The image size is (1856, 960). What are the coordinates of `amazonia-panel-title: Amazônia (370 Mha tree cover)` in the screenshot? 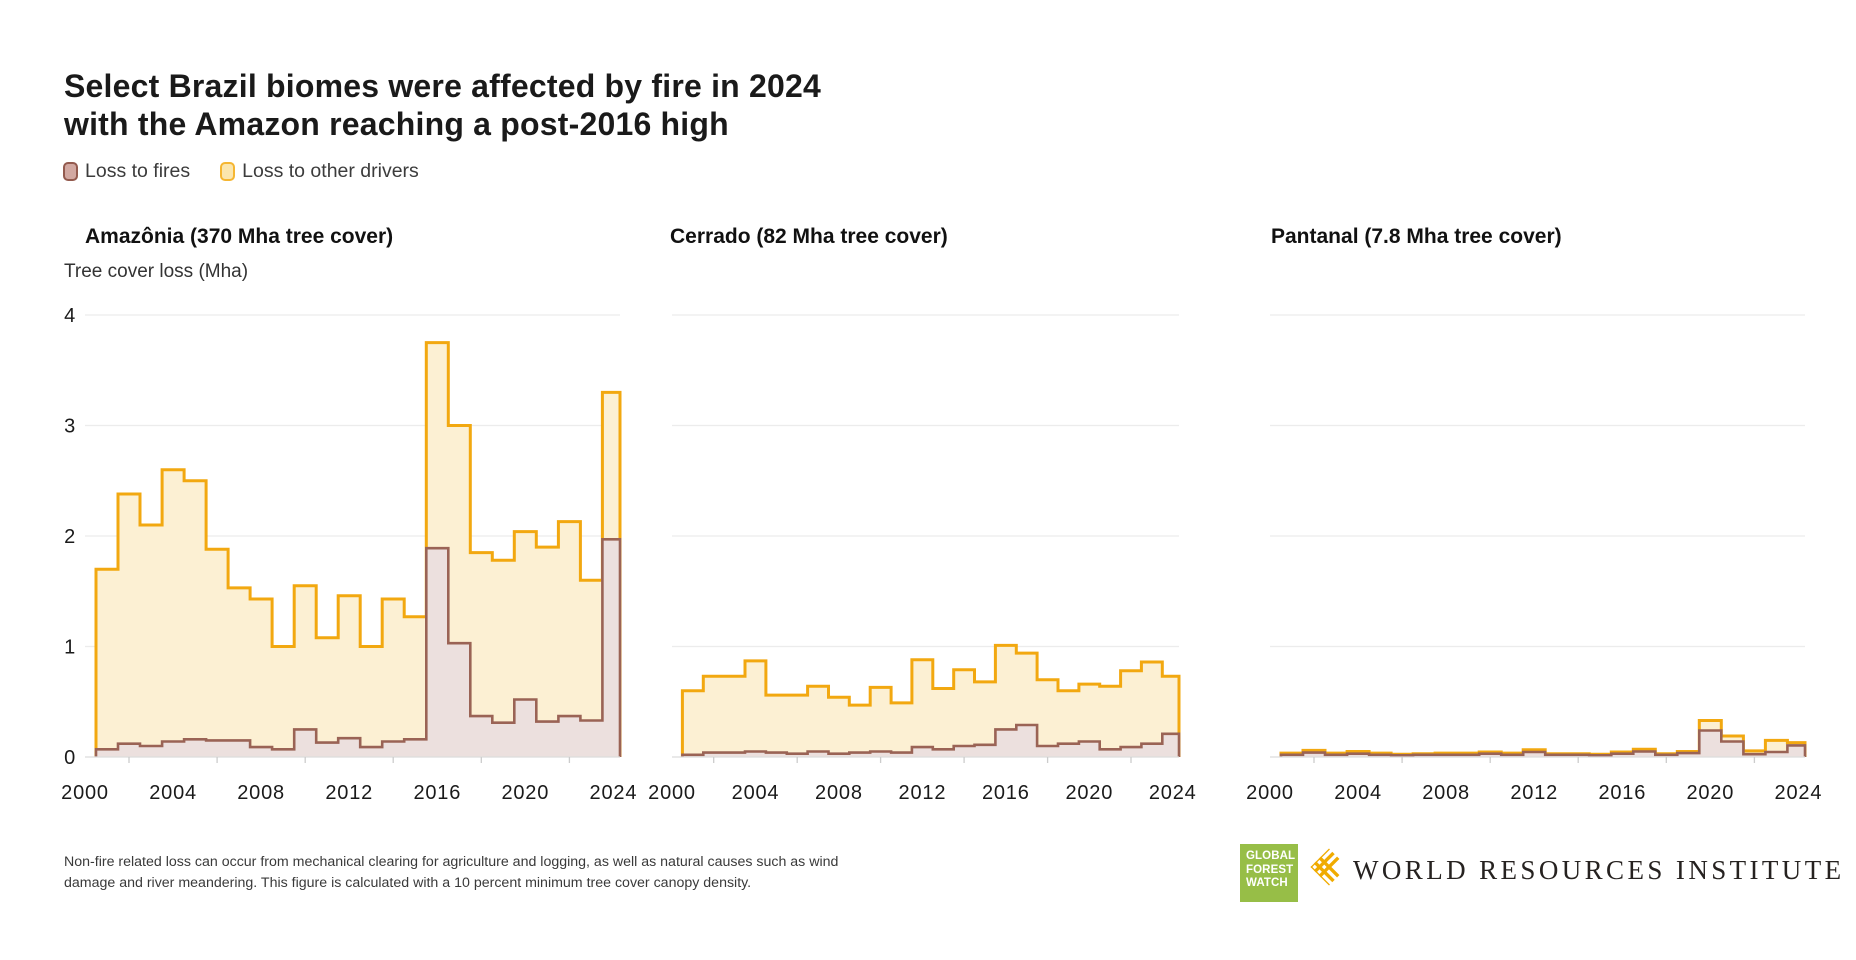 It's located at (239, 236).